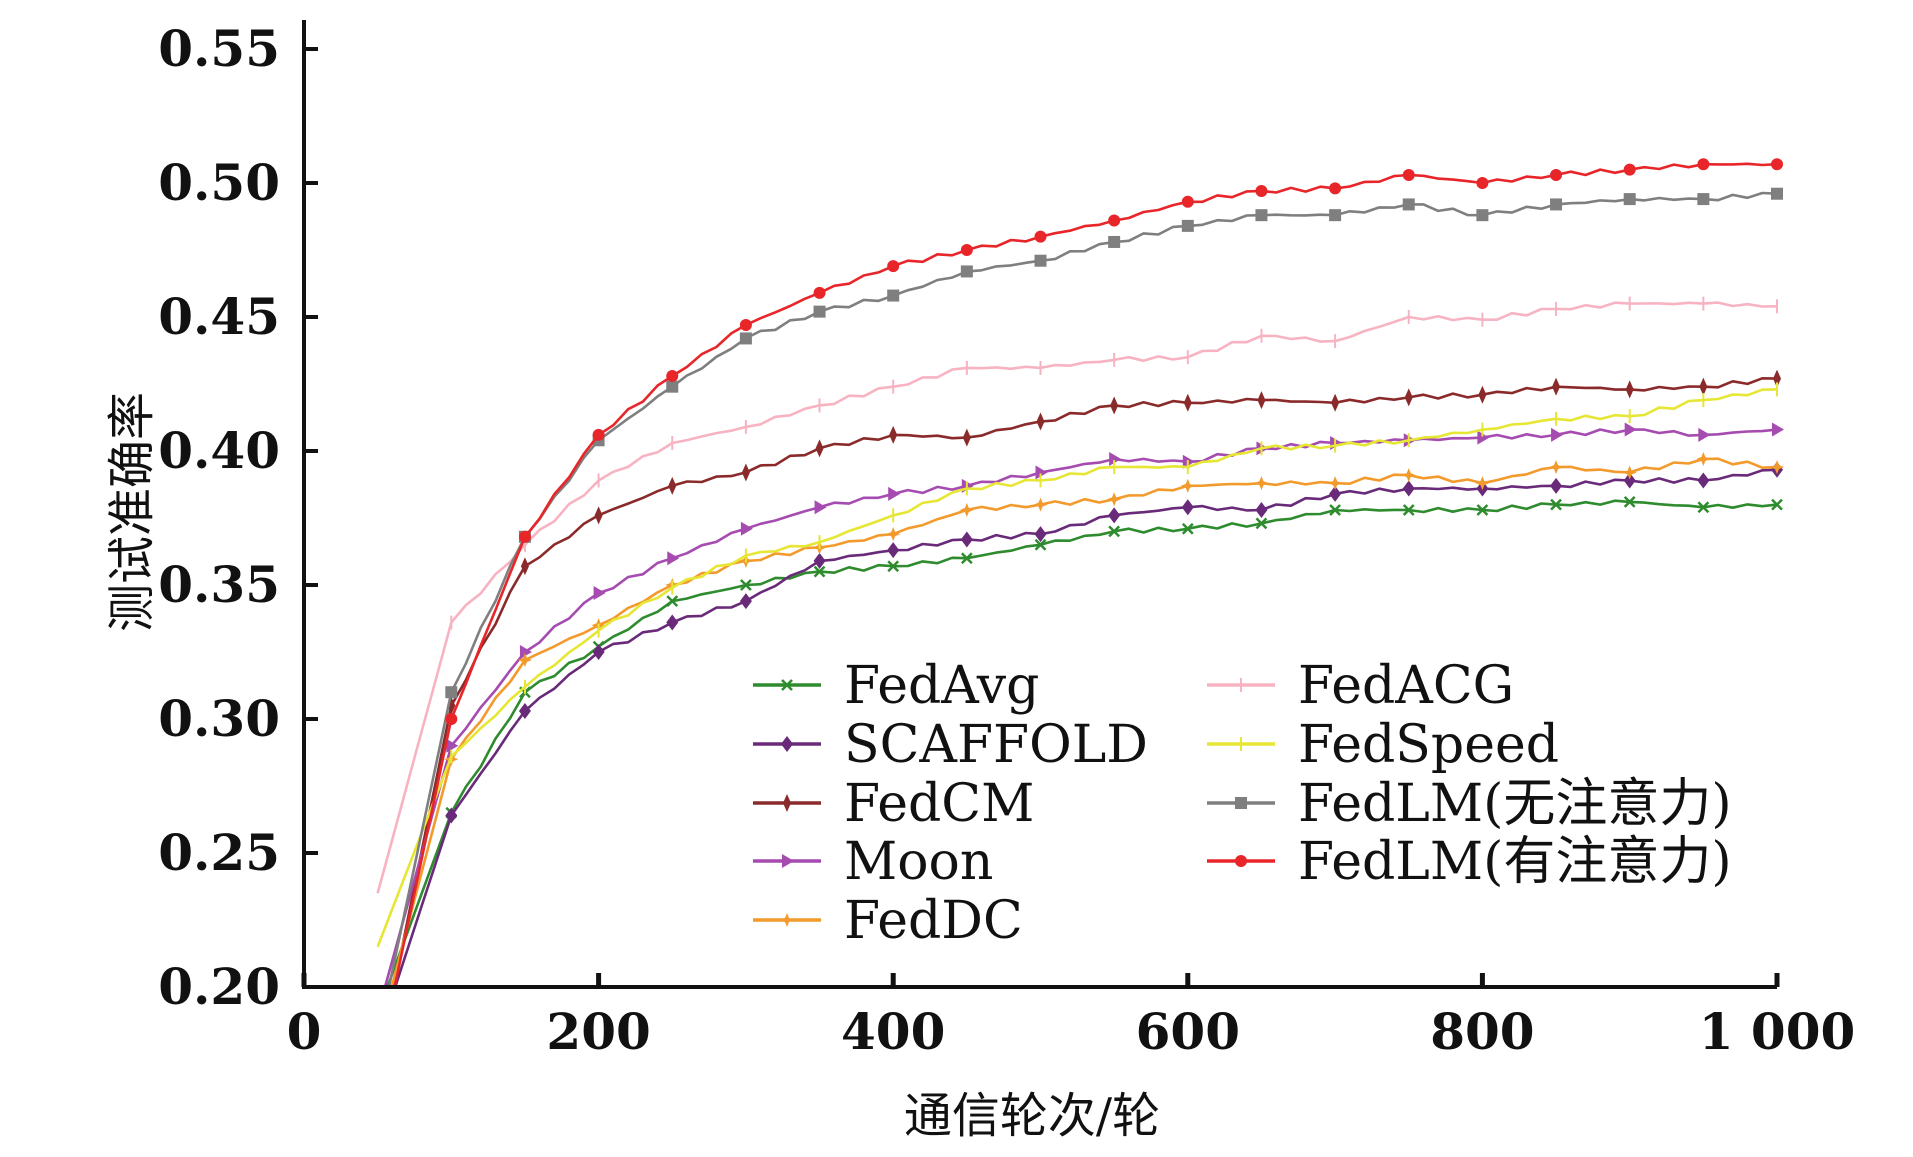 The width and height of the screenshot is (1913, 1157). I want to click on y-tick-label: 0.20, so click(219, 986).